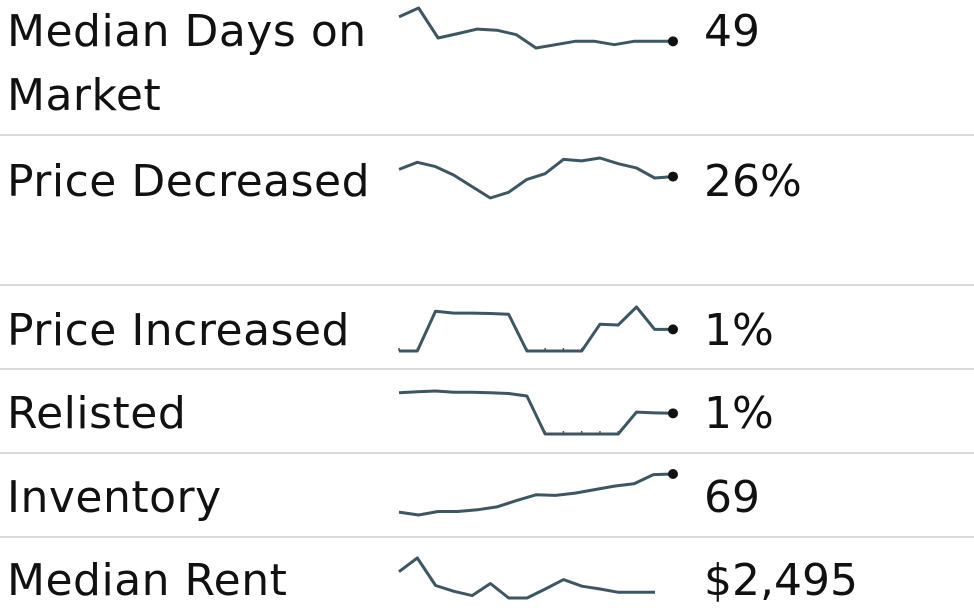 The width and height of the screenshot is (974, 616). I want to click on metric-label: Median Rent, so click(147, 580).